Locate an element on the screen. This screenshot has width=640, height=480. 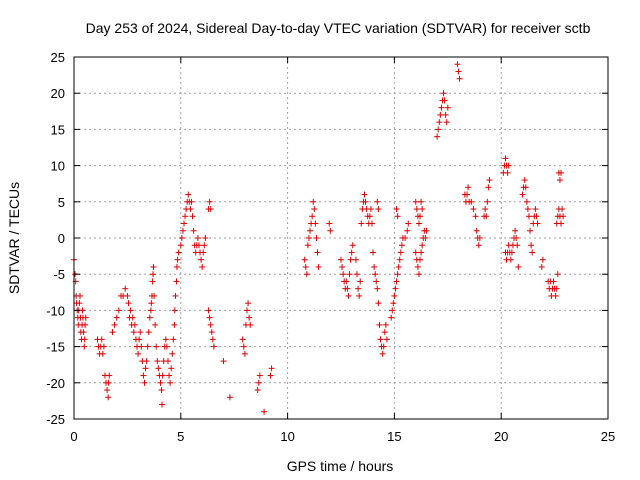
x-tick-label: 0 is located at coordinates (73, 436).